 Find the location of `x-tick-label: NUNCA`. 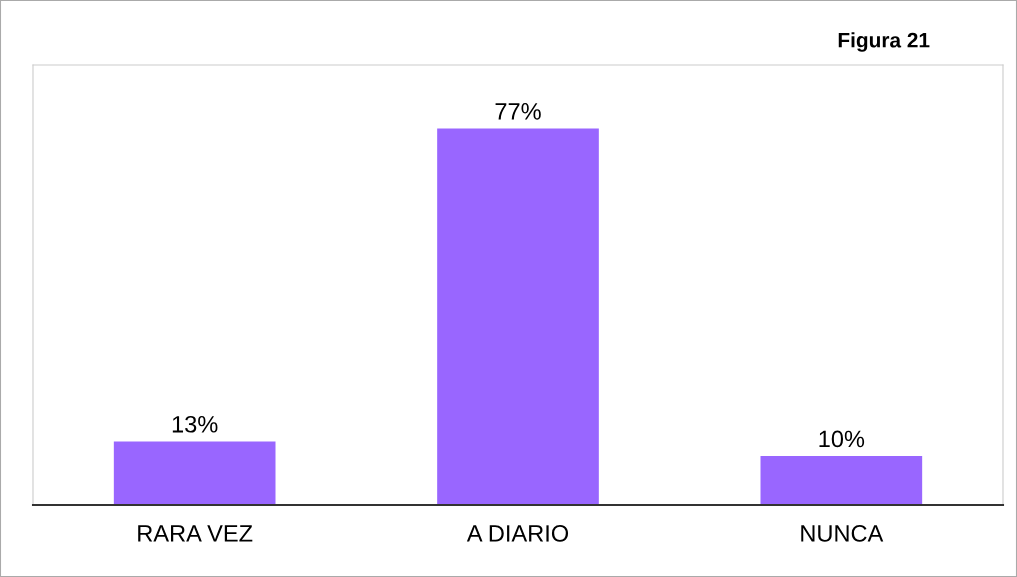

x-tick-label: NUNCA is located at coordinates (842, 533).